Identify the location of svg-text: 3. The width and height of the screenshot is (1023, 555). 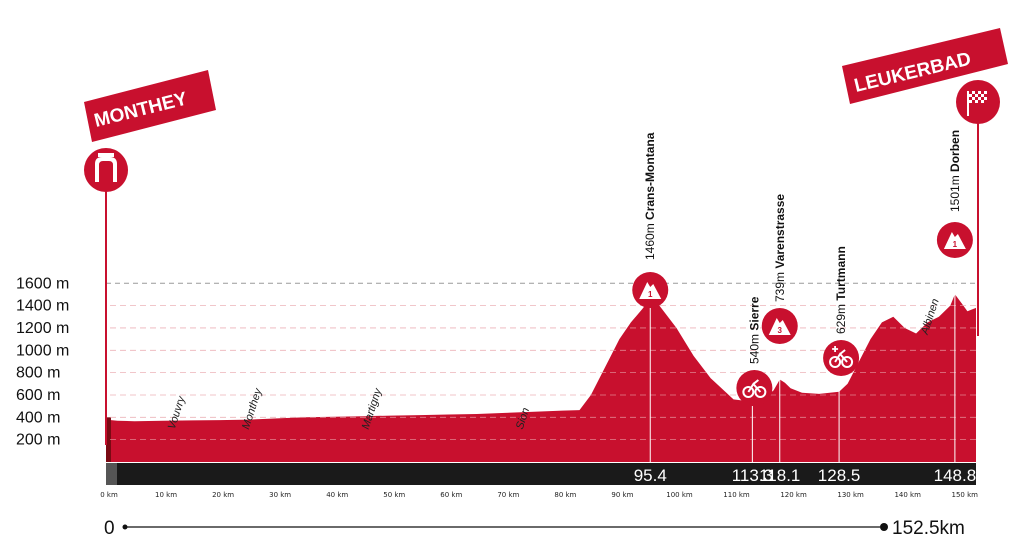
(780, 330).